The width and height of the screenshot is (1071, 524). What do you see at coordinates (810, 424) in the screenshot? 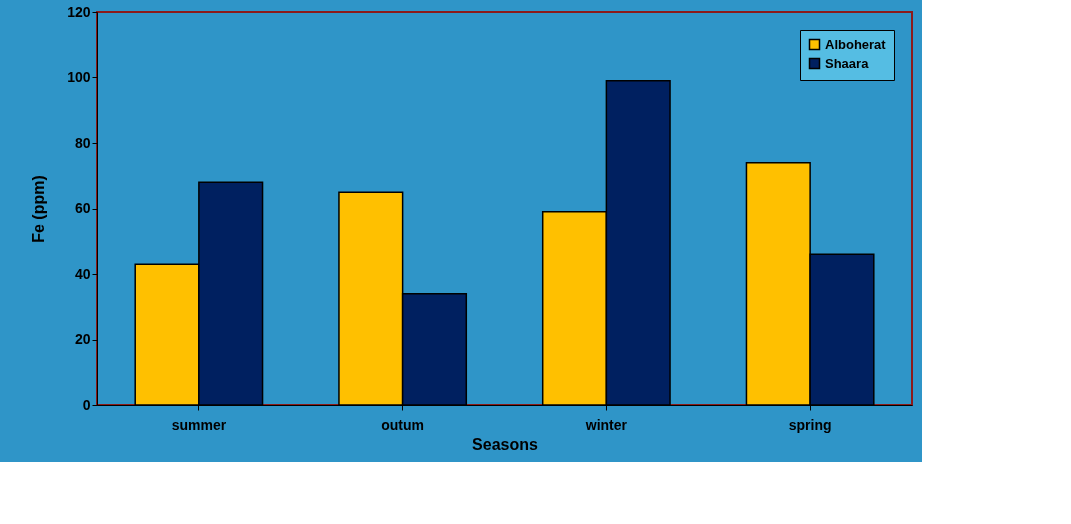
I see `x-tick-label: spring` at bounding box center [810, 424].